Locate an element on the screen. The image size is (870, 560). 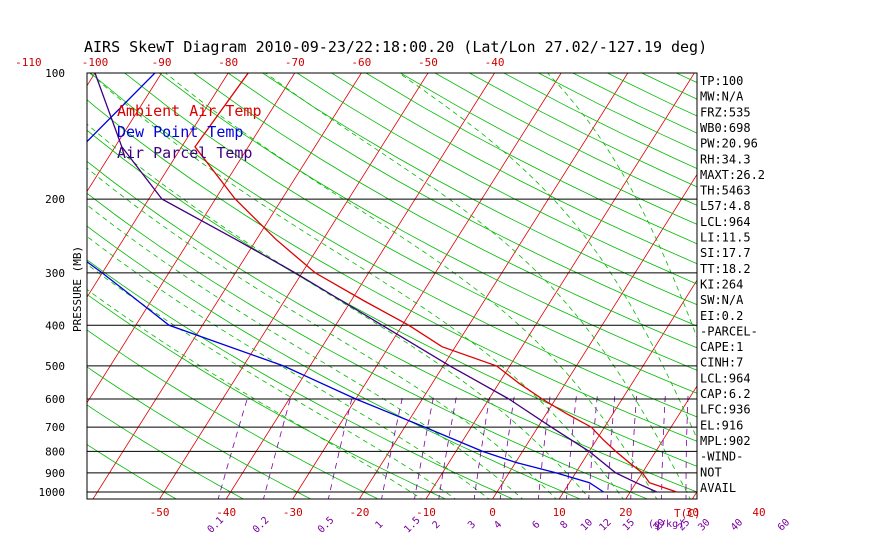
sounding-index-item: TH:5463 is located at coordinates (725, 191).